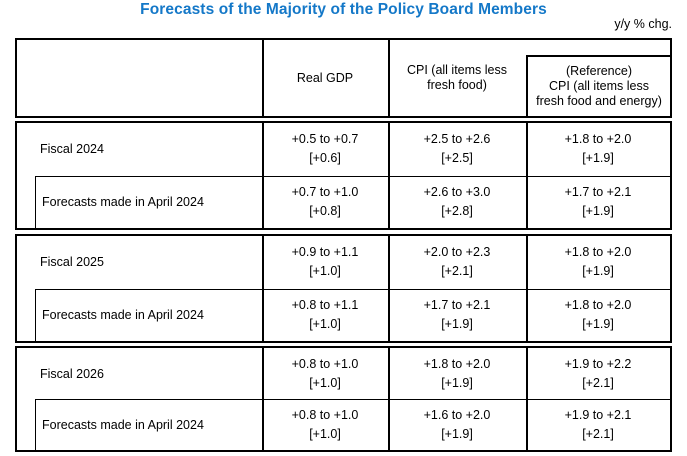 The height and width of the screenshot is (456, 687). What do you see at coordinates (457, 191) in the screenshot?
I see `forecast-range: +2.6 to +3.0` at bounding box center [457, 191].